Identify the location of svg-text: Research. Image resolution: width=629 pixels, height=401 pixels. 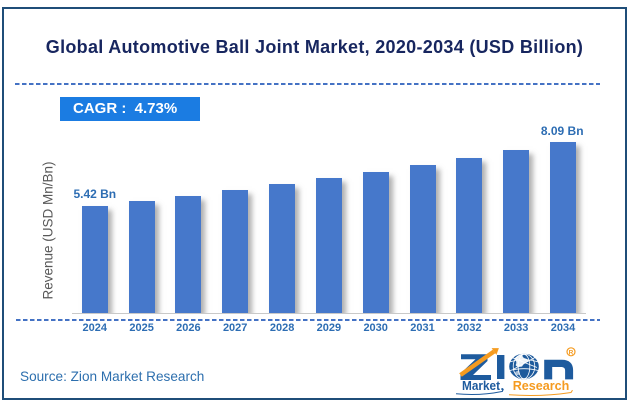
(541, 385).